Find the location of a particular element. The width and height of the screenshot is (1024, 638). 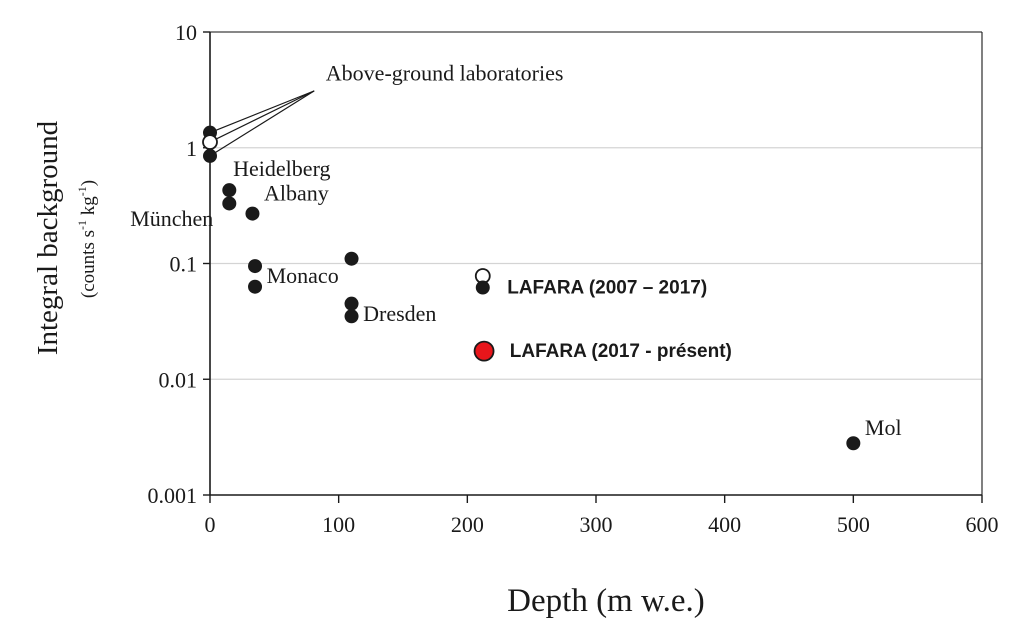

y-tick-label-4: 10 is located at coordinates (186, 32).